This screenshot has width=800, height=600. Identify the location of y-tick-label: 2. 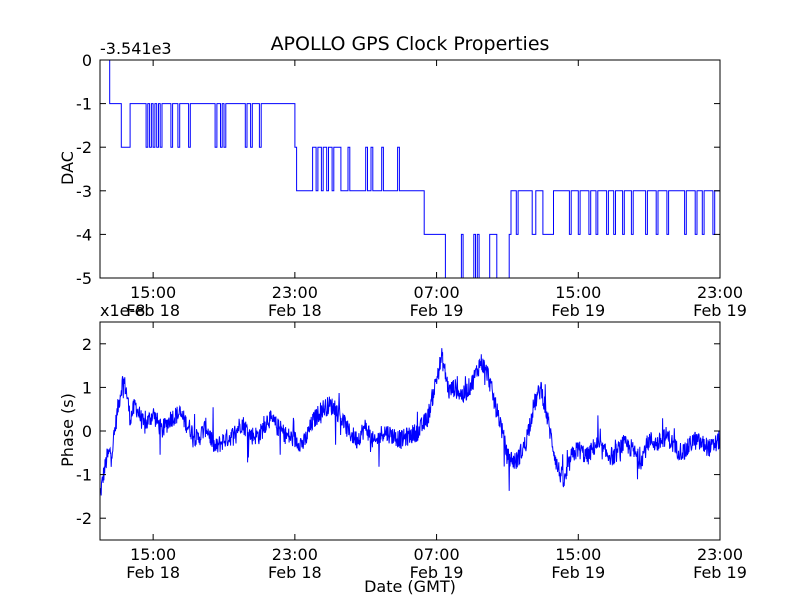
(87, 344).